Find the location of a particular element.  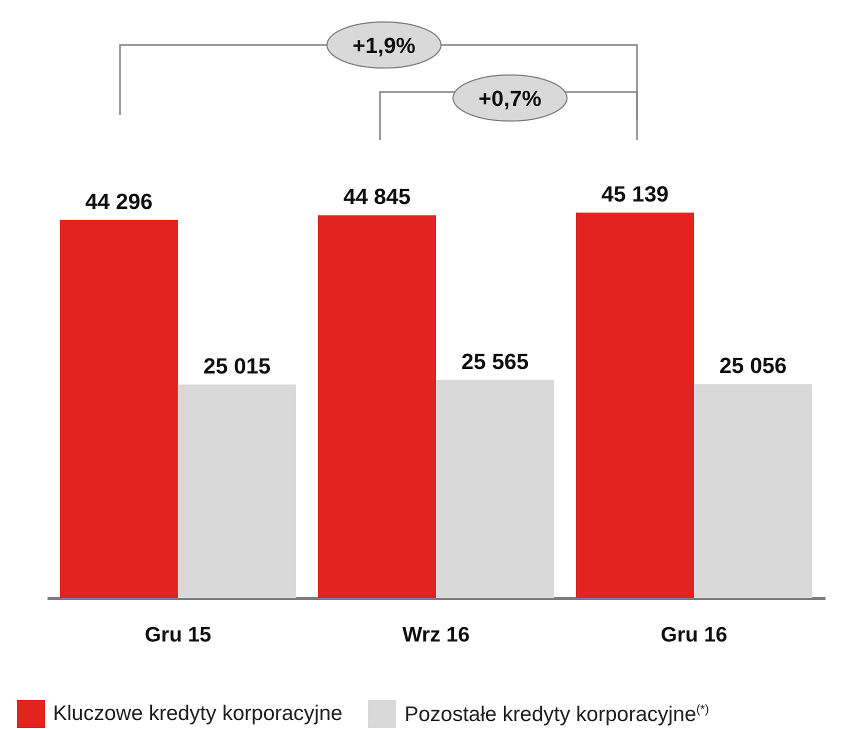

x-tick-label: Wrz 16 is located at coordinates (436, 635).